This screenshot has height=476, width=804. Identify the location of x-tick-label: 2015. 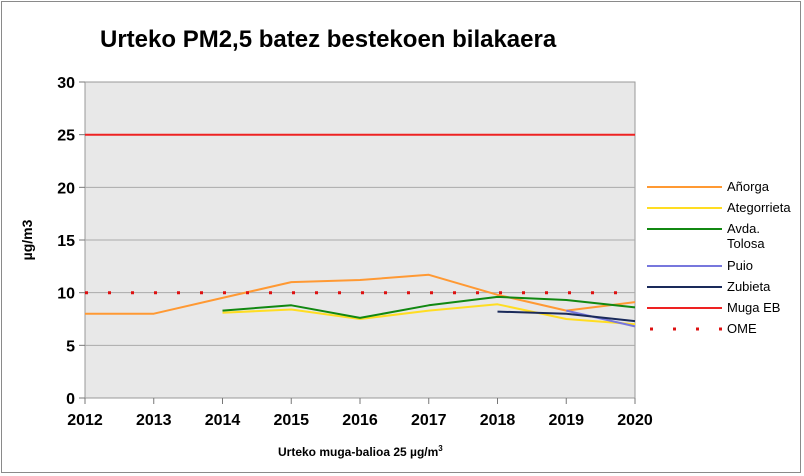
(291, 420).